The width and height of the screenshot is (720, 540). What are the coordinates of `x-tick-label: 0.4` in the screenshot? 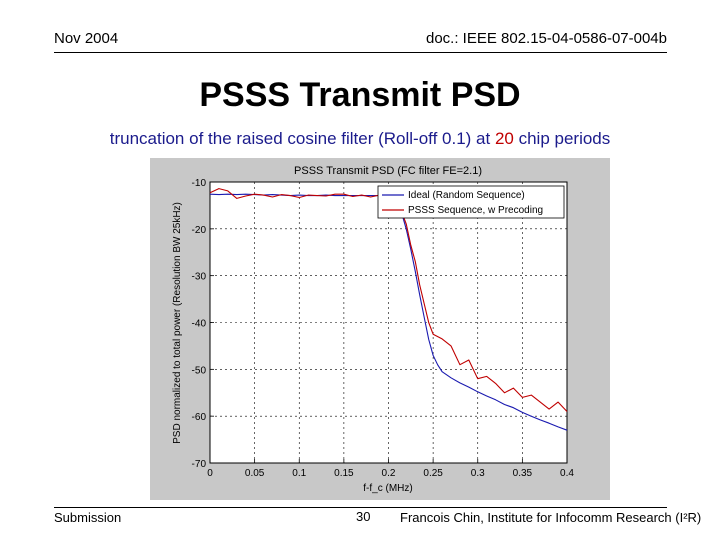 It's located at (567, 473).